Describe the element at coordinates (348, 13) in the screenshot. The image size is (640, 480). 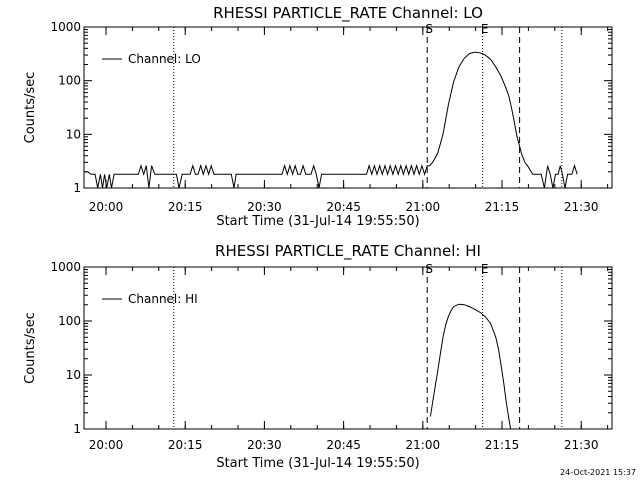
I see `chart-title: RHESSI PARTICLE_RATE Channel: LO` at that location.